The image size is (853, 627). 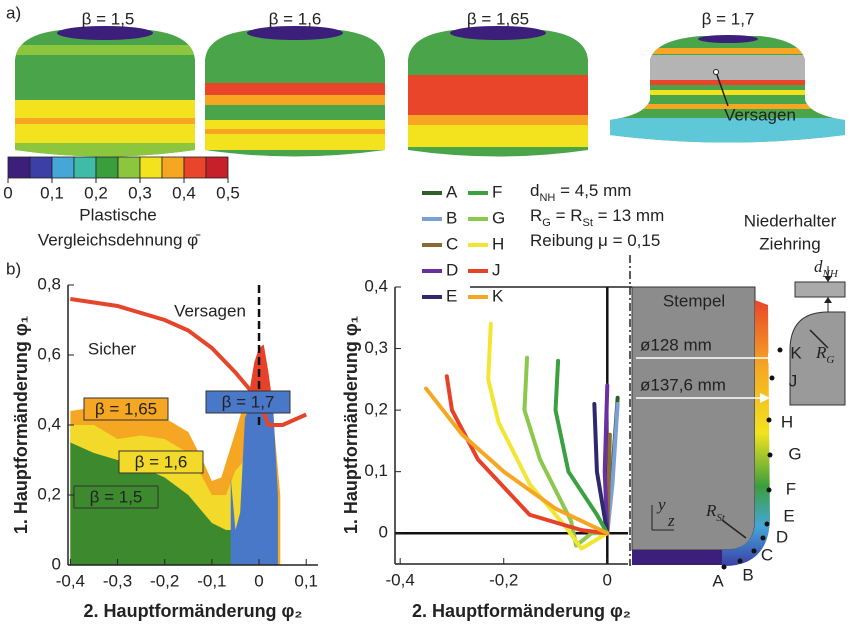 I want to click on label-part: d, so click(x=818, y=266).